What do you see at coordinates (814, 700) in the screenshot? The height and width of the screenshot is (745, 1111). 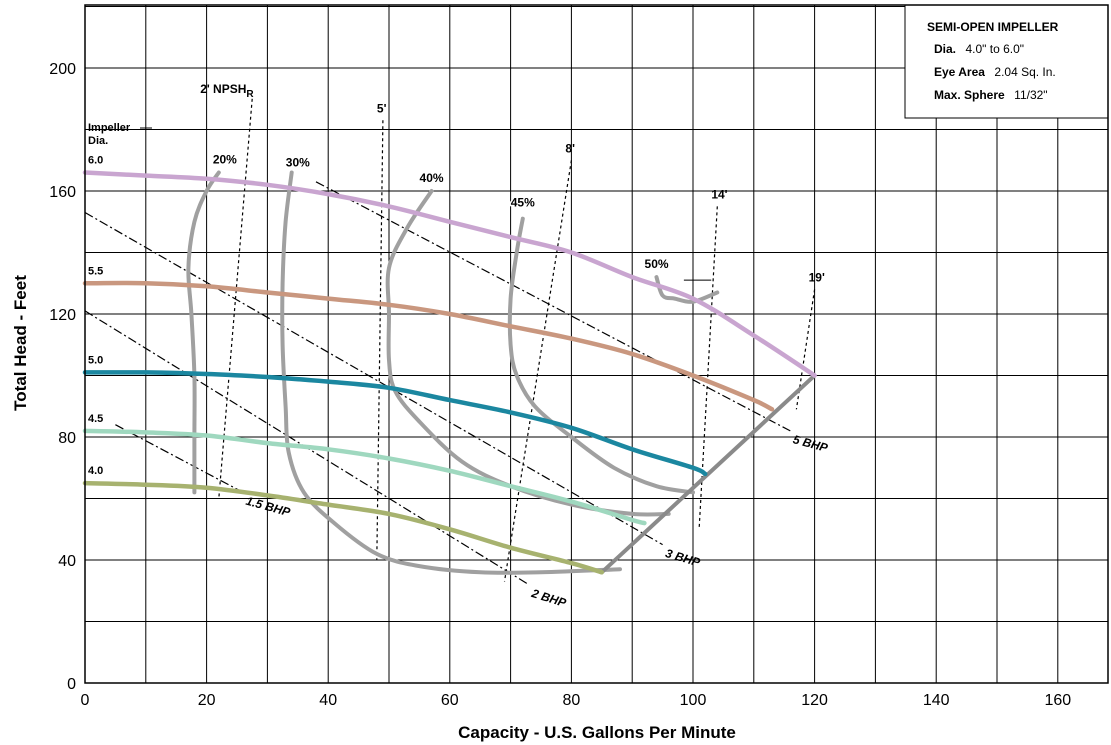 I see `x-tick-label: 120` at bounding box center [814, 700].